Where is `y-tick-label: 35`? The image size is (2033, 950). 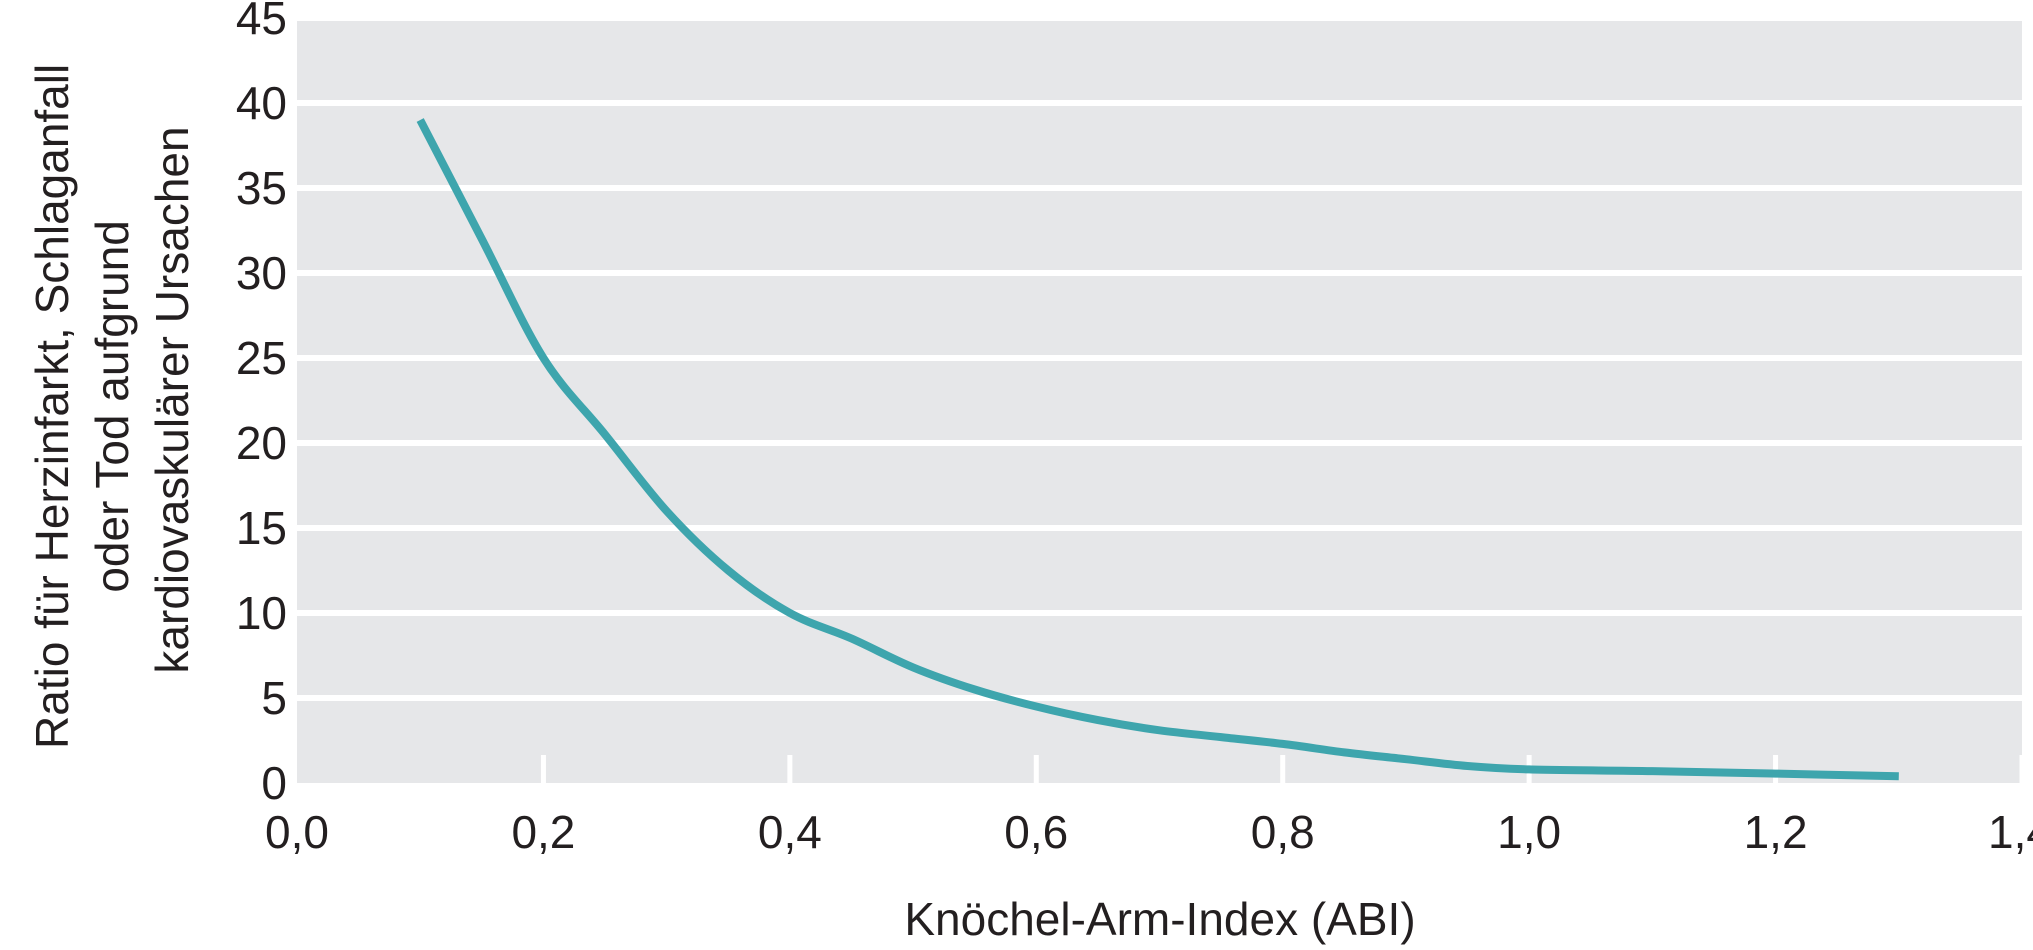 y-tick-label: 35 is located at coordinates (261, 188).